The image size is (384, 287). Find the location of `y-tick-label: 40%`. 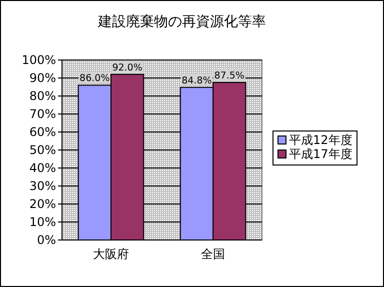

y-tick-label: 40% is located at coordinates (42, 168).